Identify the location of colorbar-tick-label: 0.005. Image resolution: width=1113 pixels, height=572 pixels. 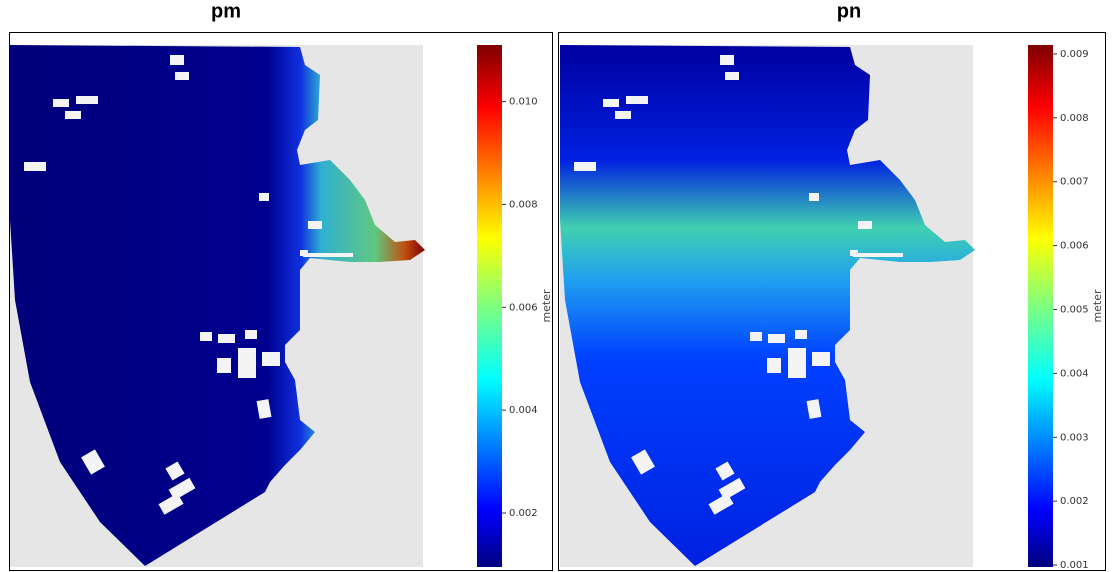
(1074, 310).